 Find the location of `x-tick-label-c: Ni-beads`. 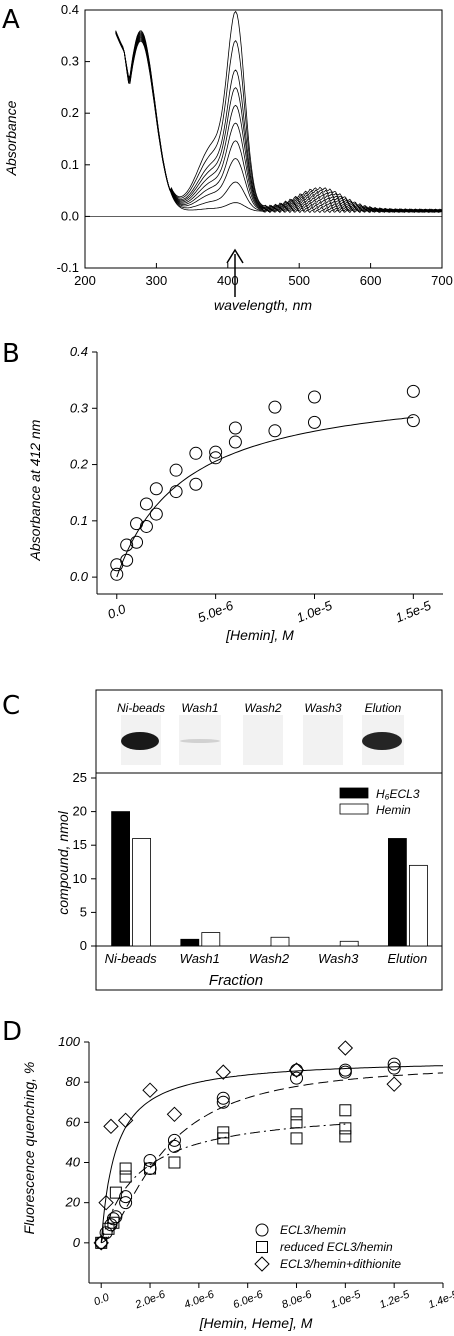

x-tick-label-c: Ni-beads is located at coordinates (131, 958).